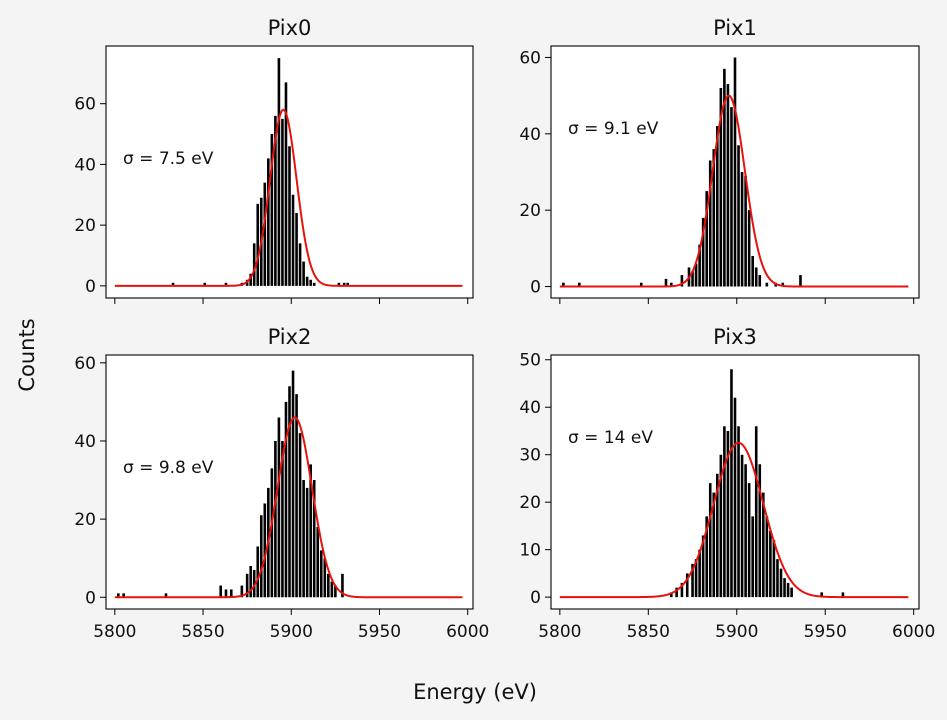  I want to click on subplot-title: Pix3, so click(735, 337).